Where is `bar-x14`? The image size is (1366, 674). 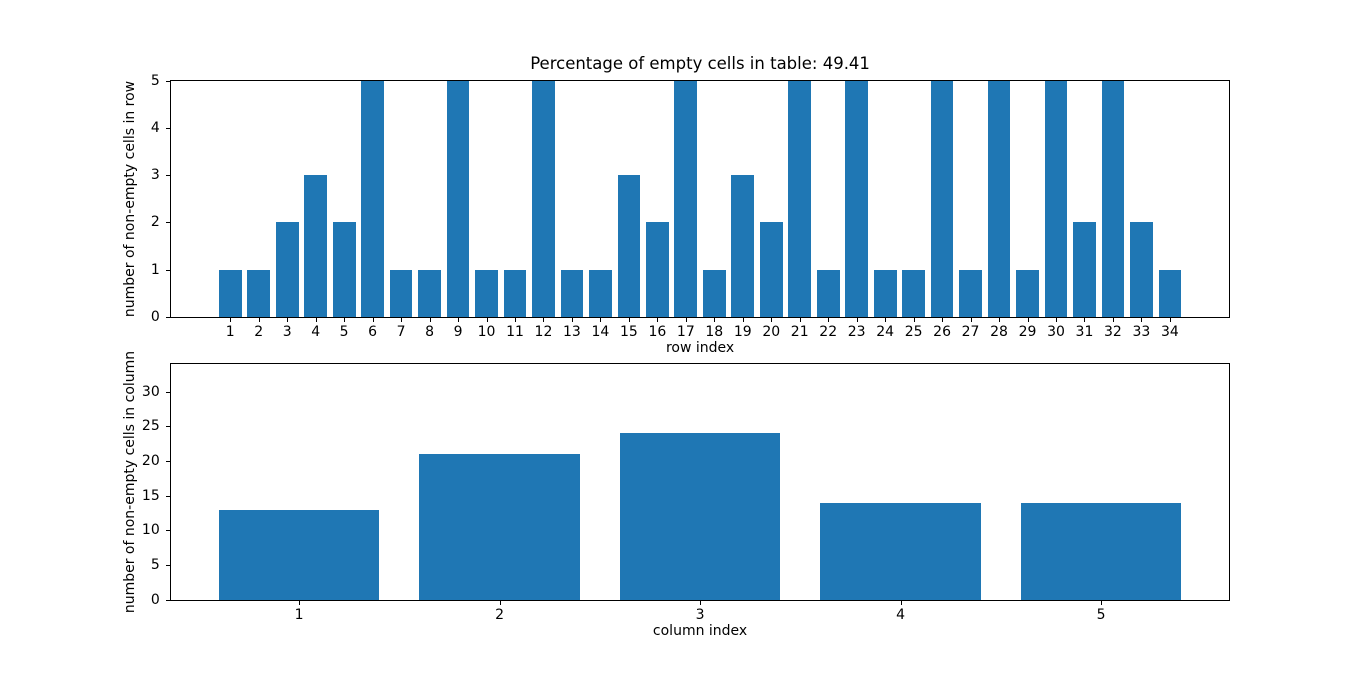 bar-x14 is located at coordinates (600, 293).